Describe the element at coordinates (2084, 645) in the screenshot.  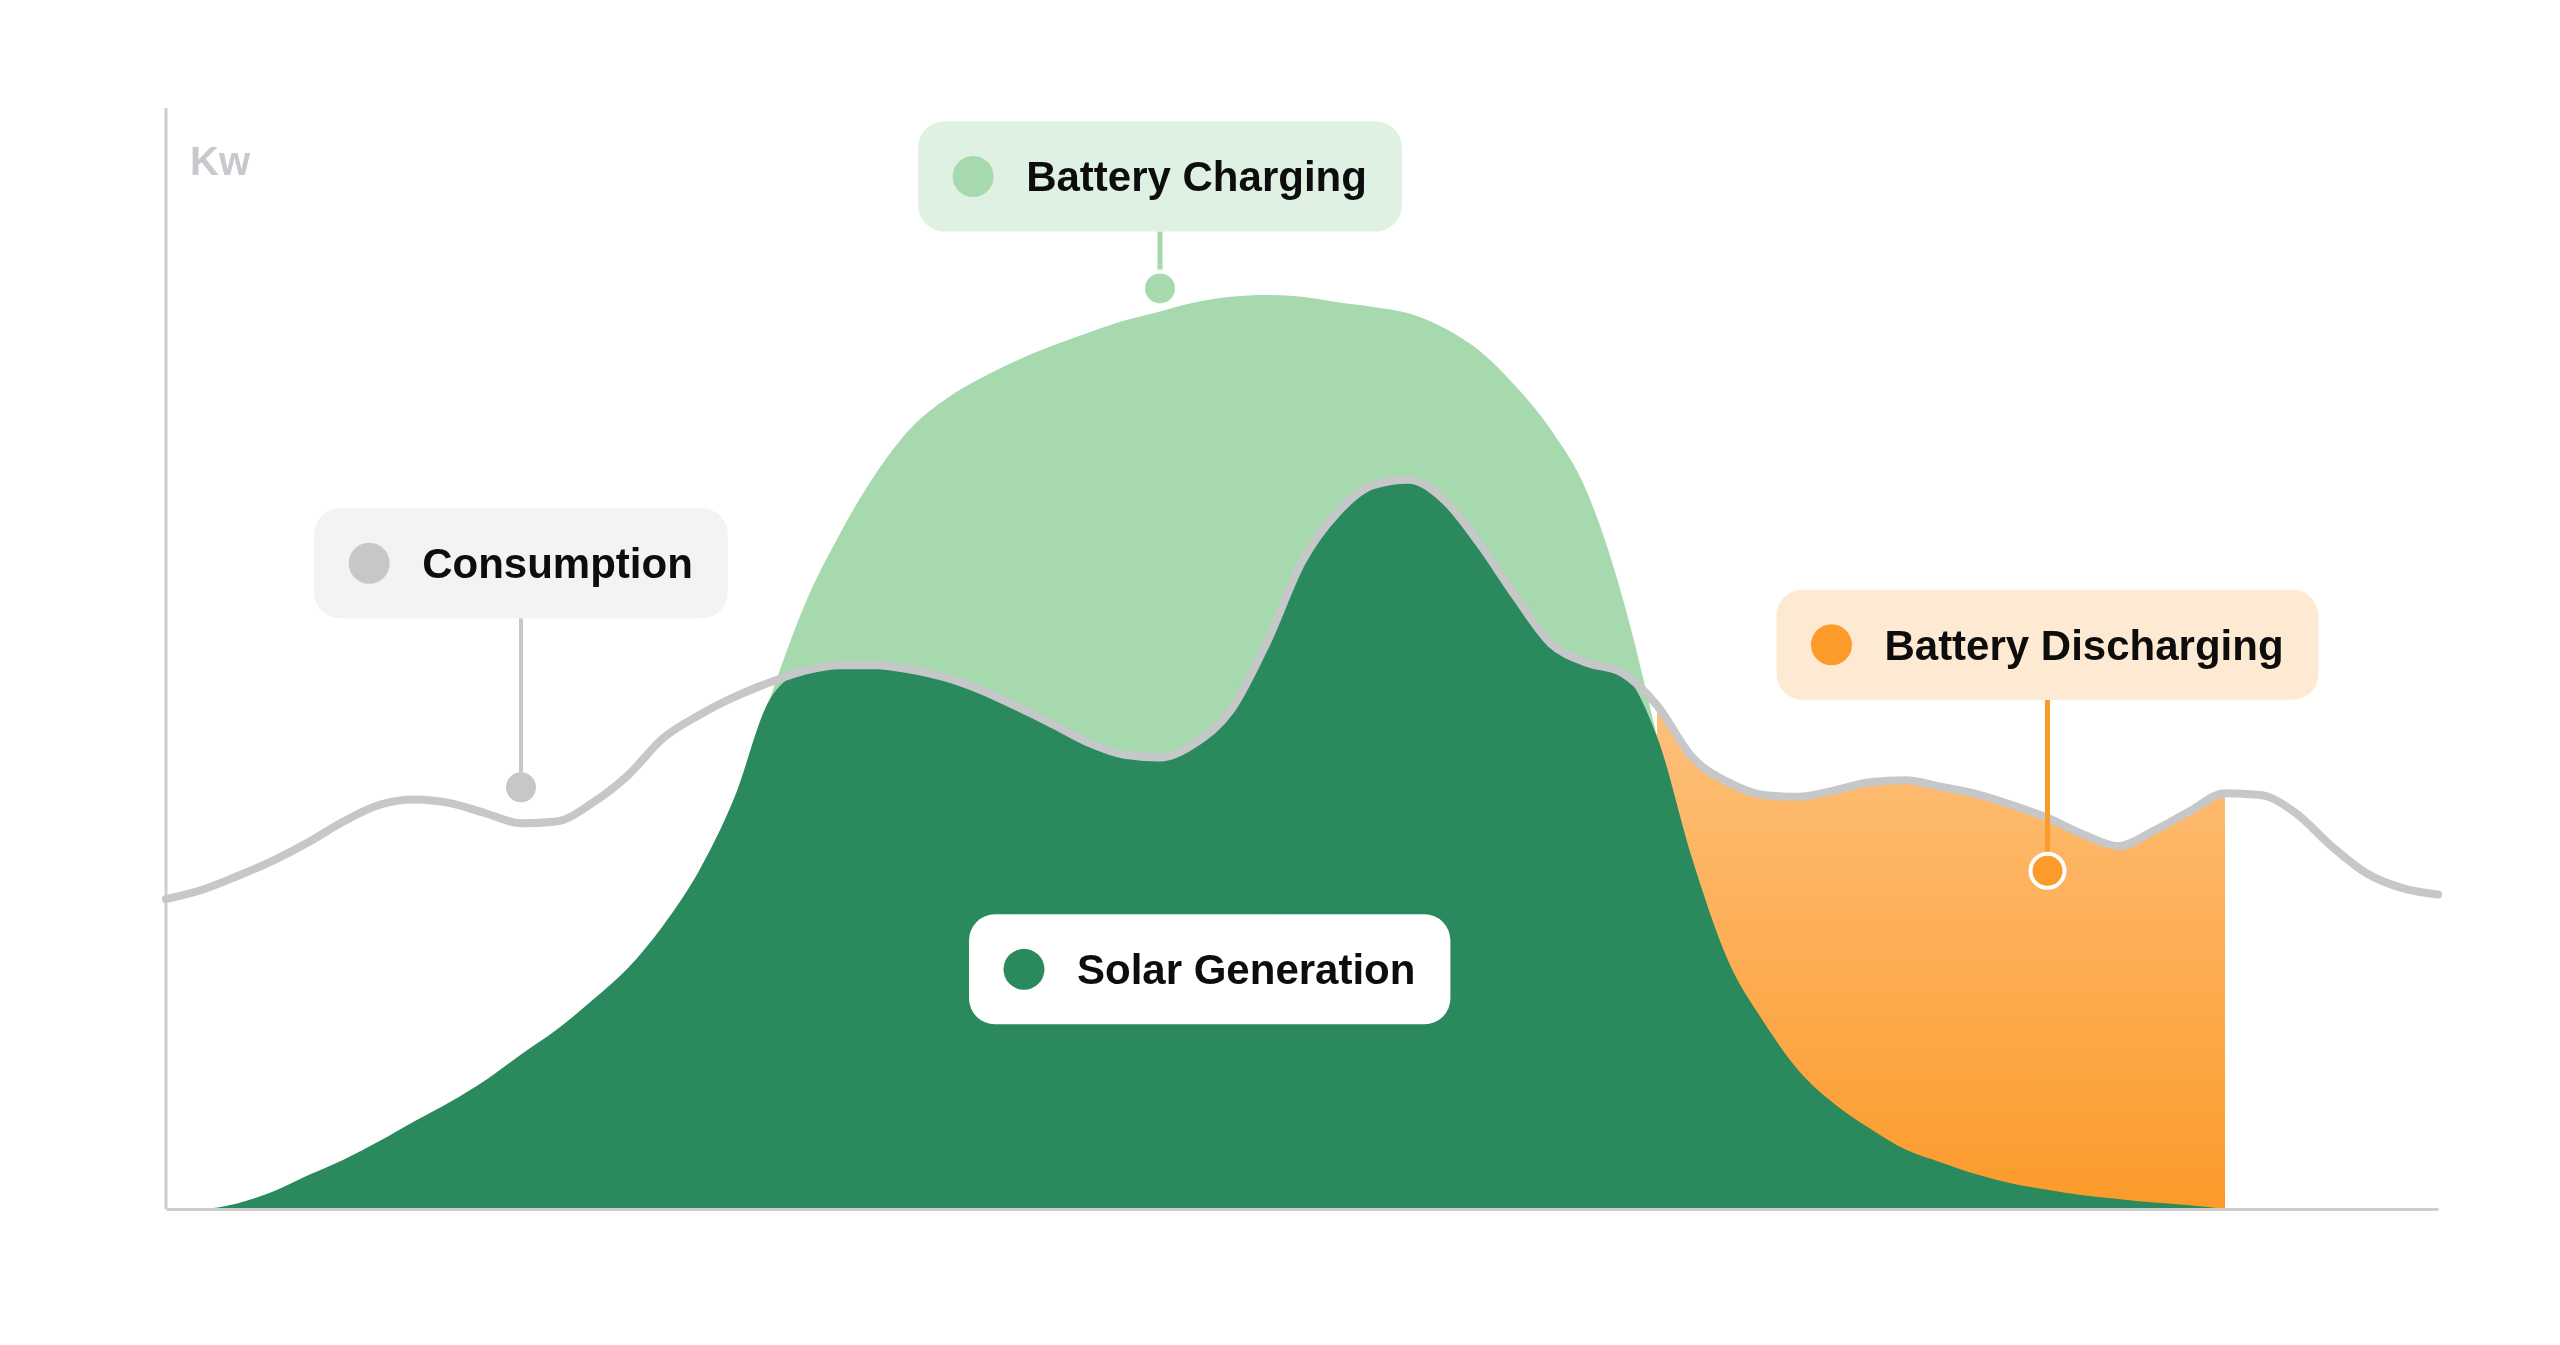
I see `legend-label: Battery Discharging` at that location.